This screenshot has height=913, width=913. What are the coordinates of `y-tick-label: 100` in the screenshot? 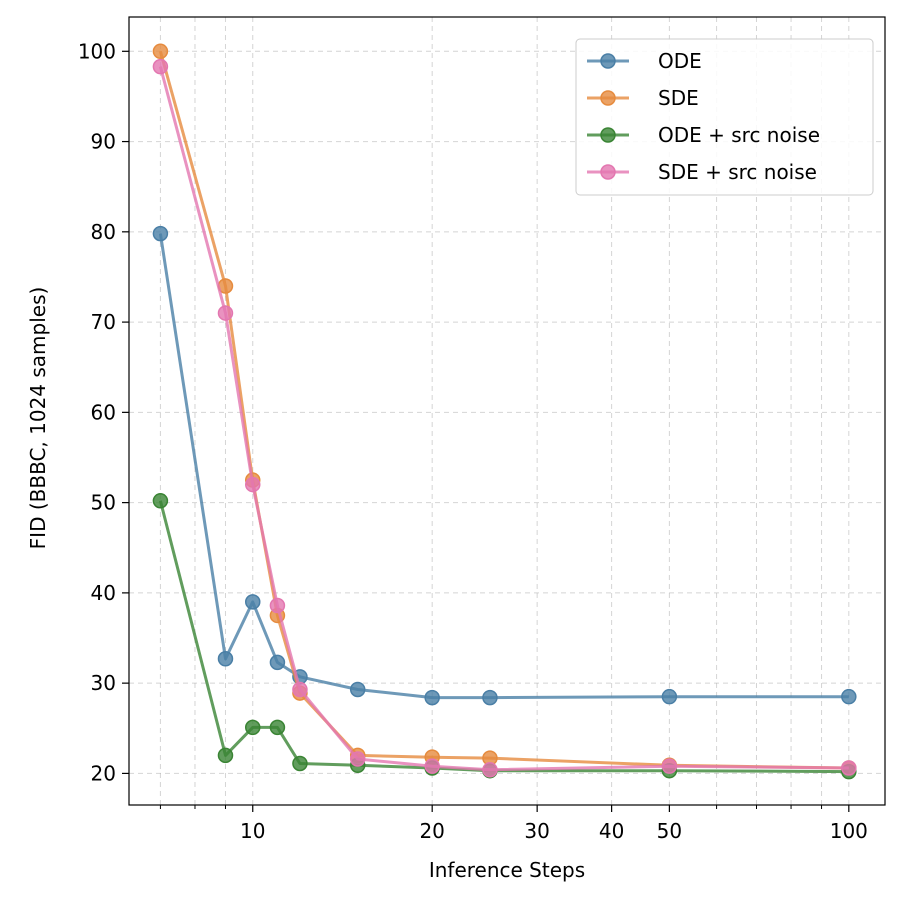 It's located at (97, 51).